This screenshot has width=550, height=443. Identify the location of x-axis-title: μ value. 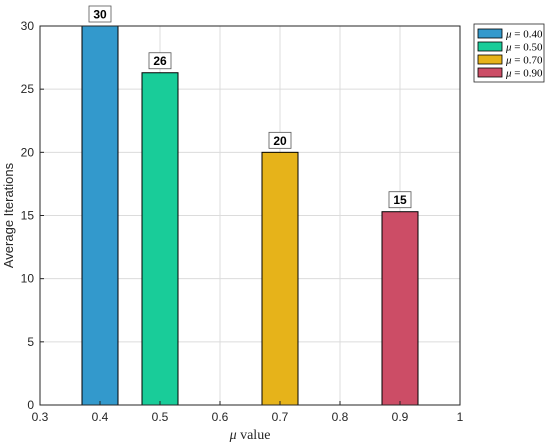
(250, 435).